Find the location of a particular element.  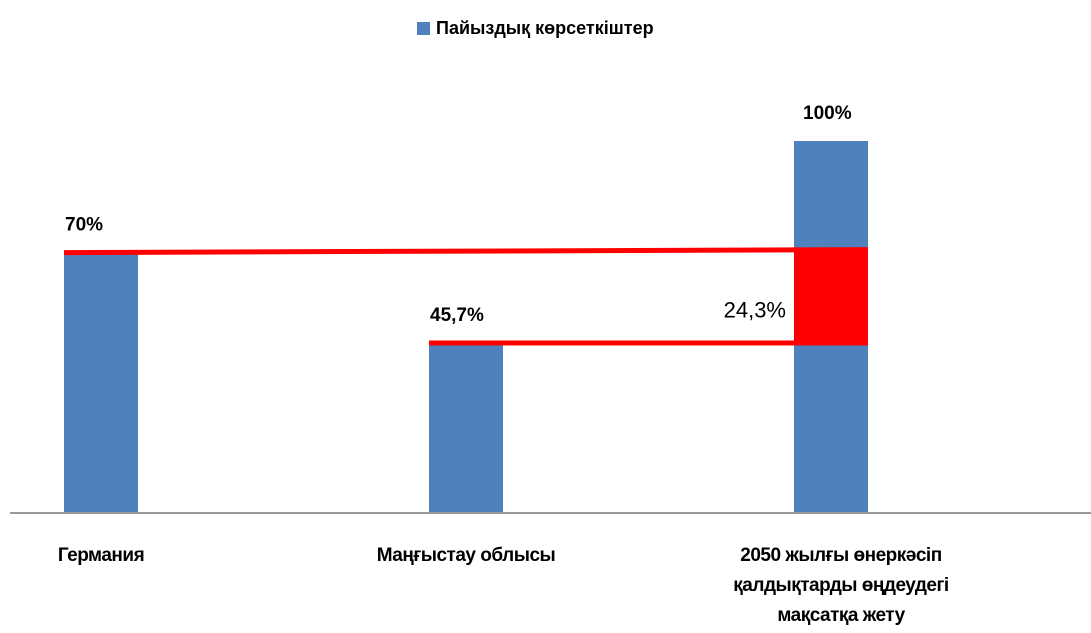

x-tick-label: Германия is located at coordinates (101, 555).